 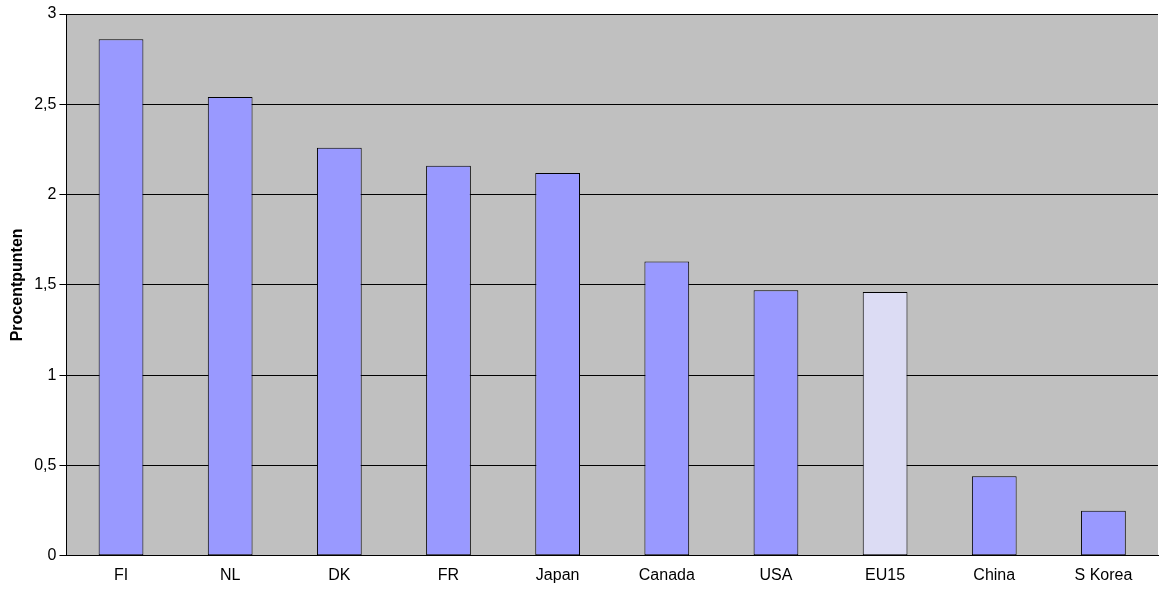 I want to click on x-tick-label: EU15, so click(x=885, y=574).